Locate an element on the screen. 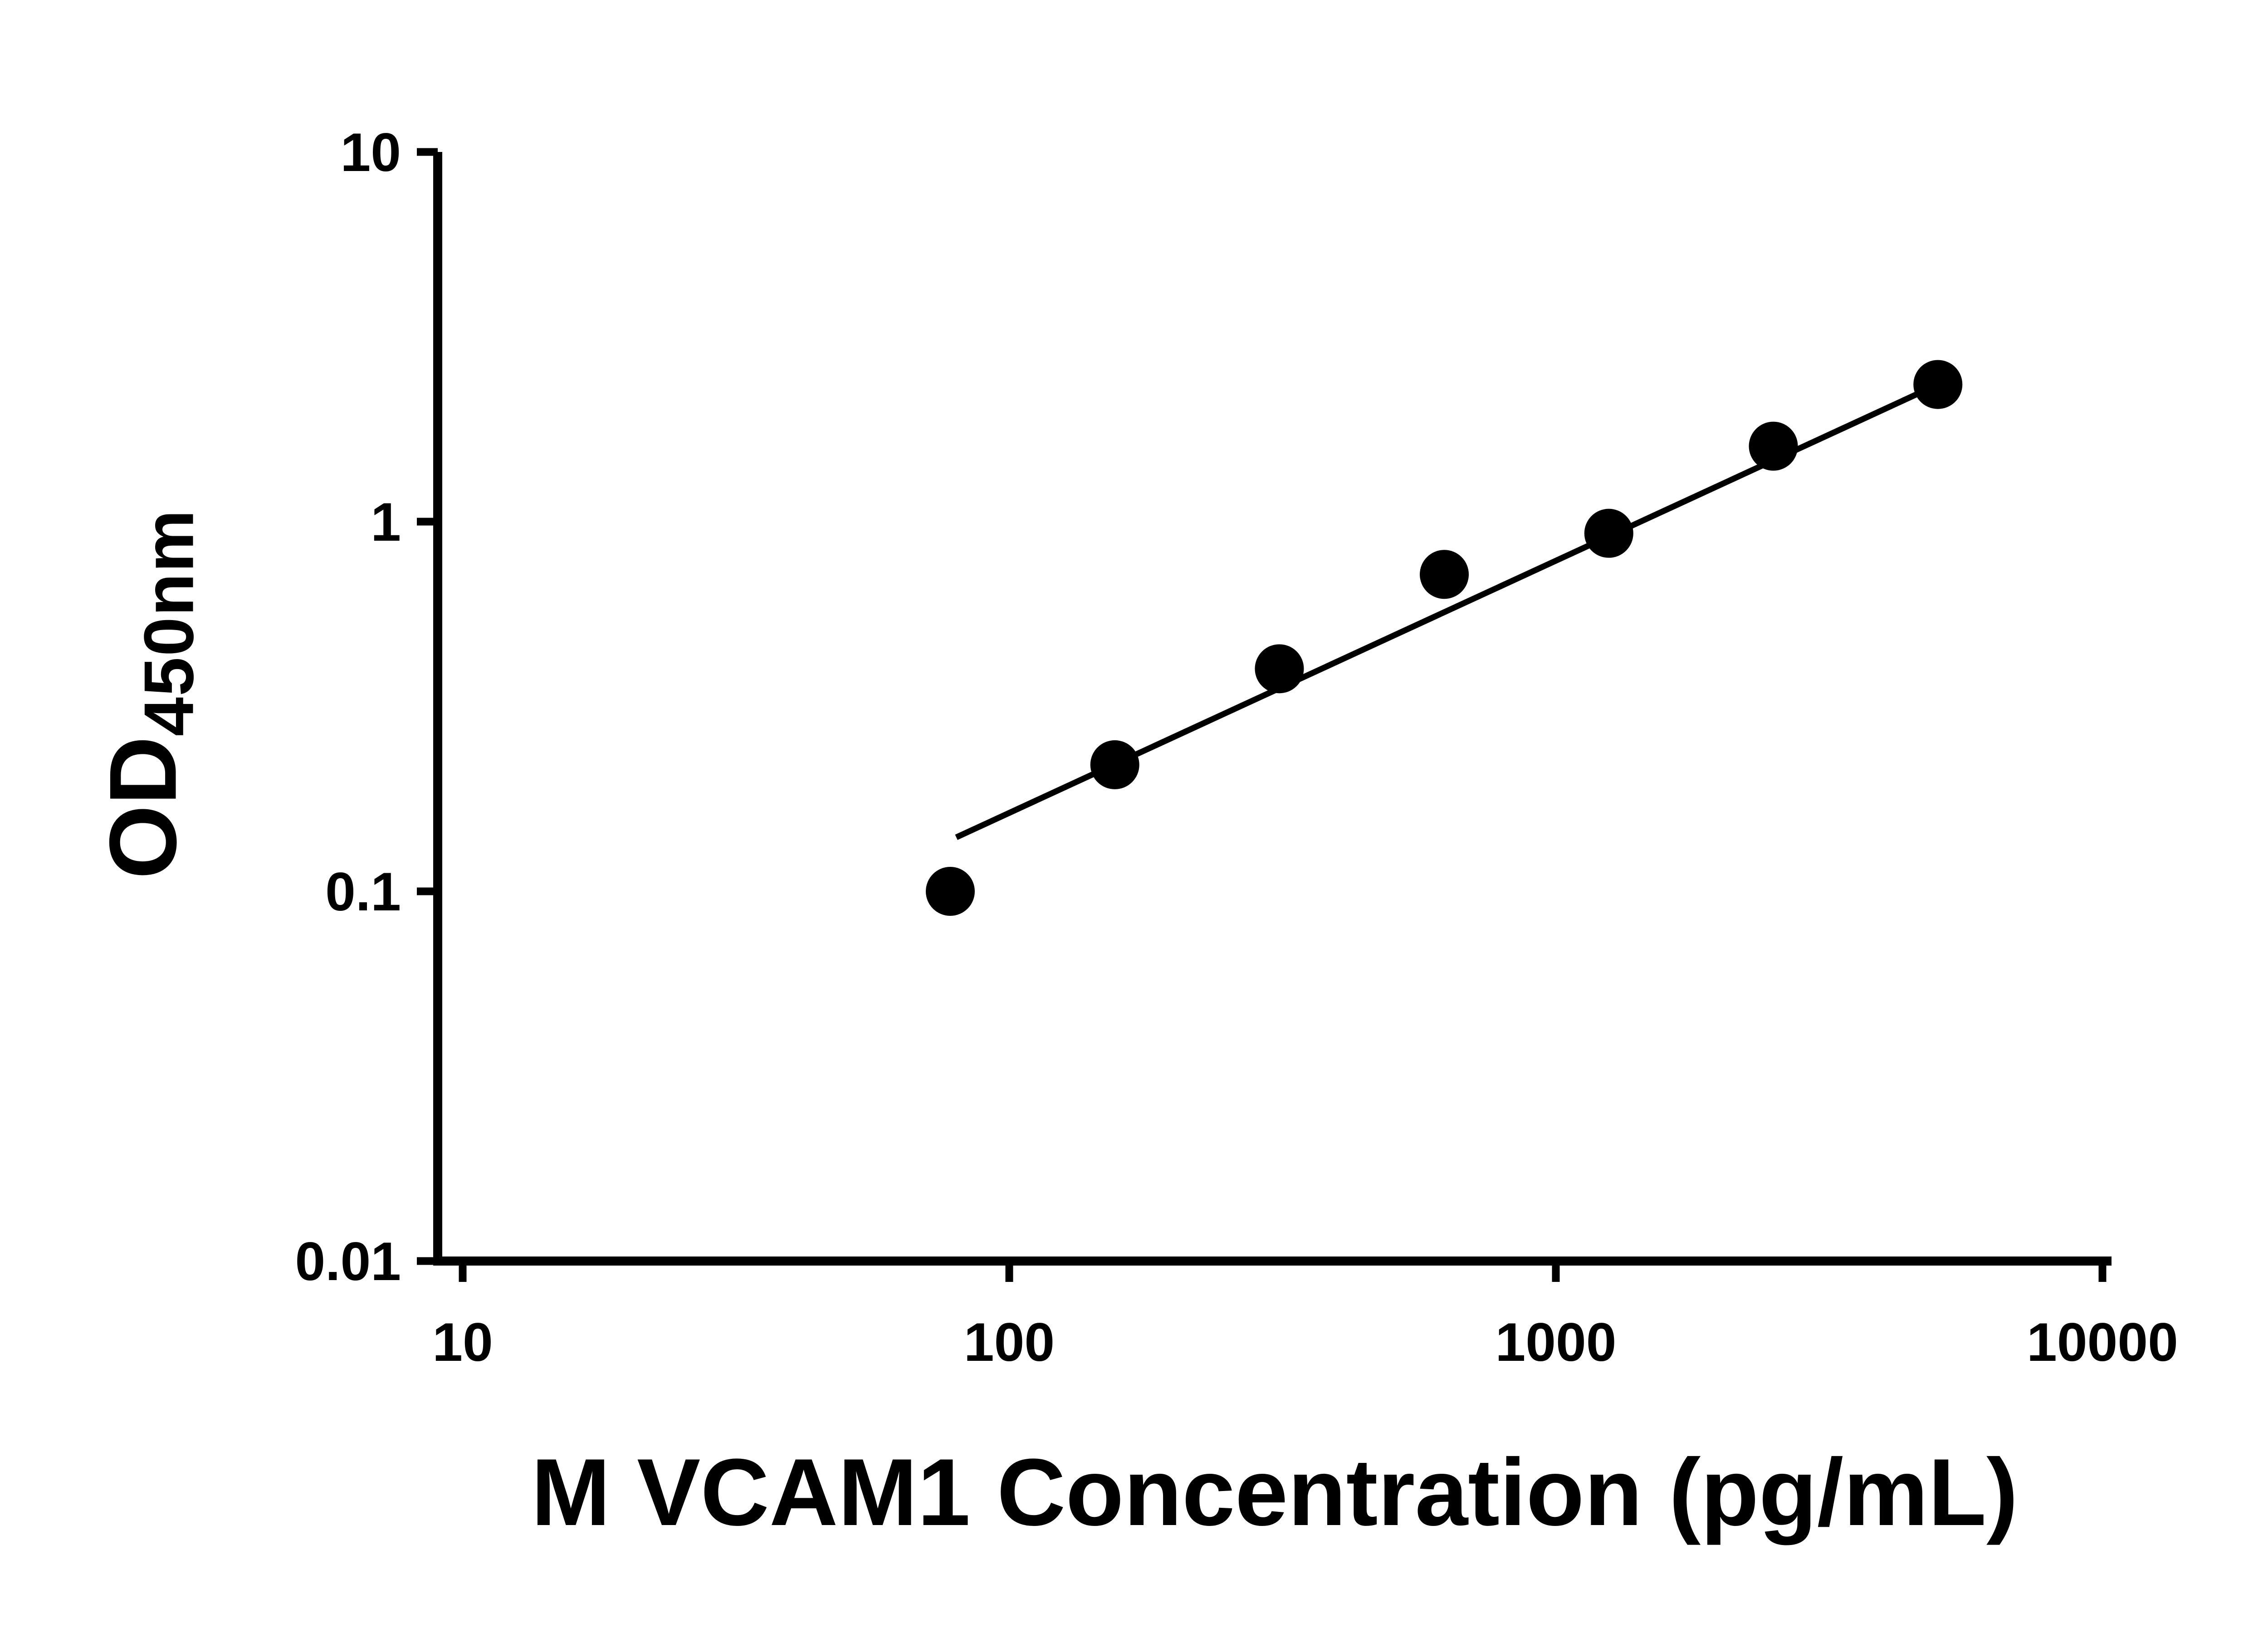 This screenshot has height=1633, width=2268. x-tick-label: 10 is located at coordinates (463, 1342).